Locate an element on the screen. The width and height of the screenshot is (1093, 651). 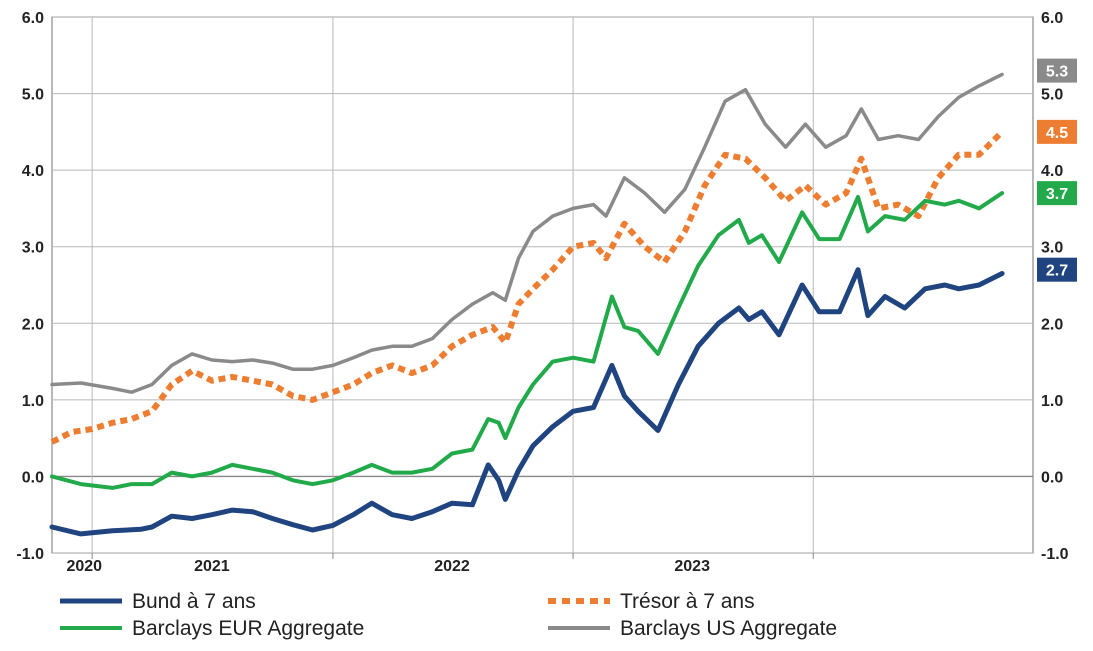
end-badge-label-0: 2.7 is located at coordinates (1057, 271).